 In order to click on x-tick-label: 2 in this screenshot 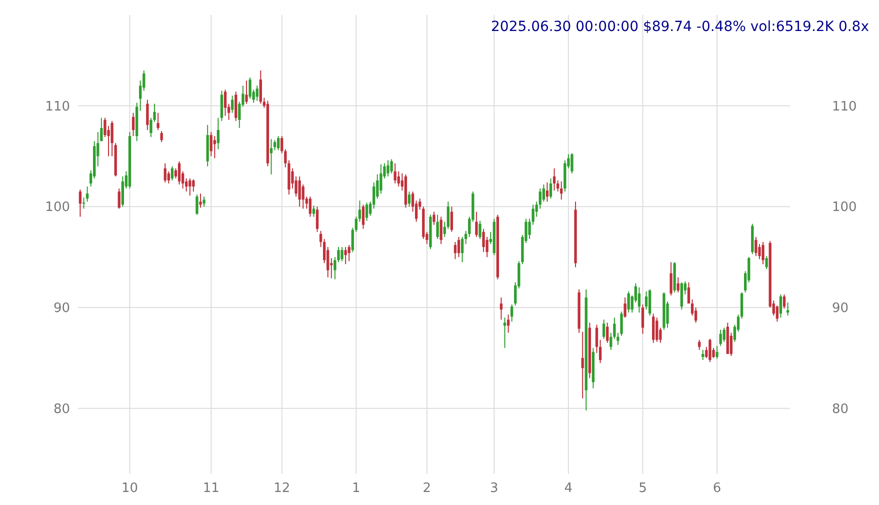, I will do `click(427, 488)`.